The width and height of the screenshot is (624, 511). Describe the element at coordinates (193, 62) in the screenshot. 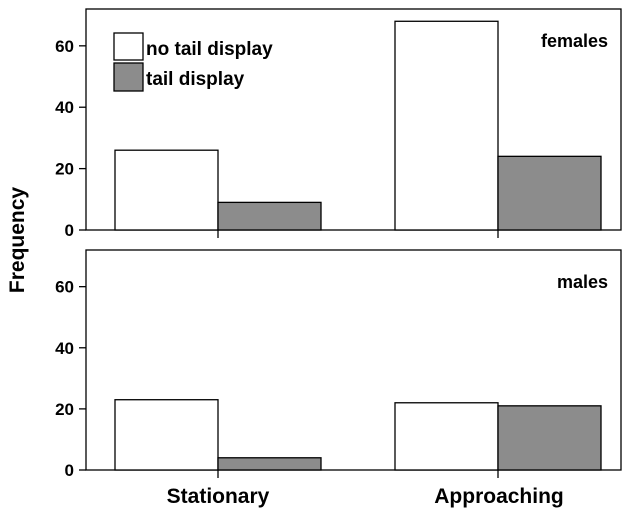

I see `legend: no tail display tail display` at that location.